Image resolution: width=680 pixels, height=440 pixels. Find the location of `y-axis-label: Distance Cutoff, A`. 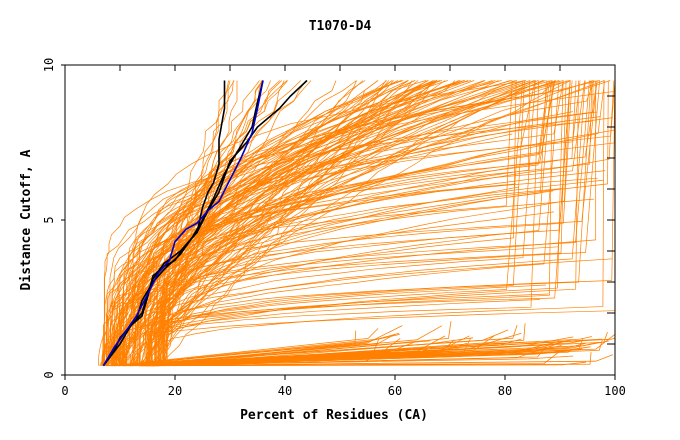

y-axis-label: Distance Cutoff, A is located at coordinates (26, 219).